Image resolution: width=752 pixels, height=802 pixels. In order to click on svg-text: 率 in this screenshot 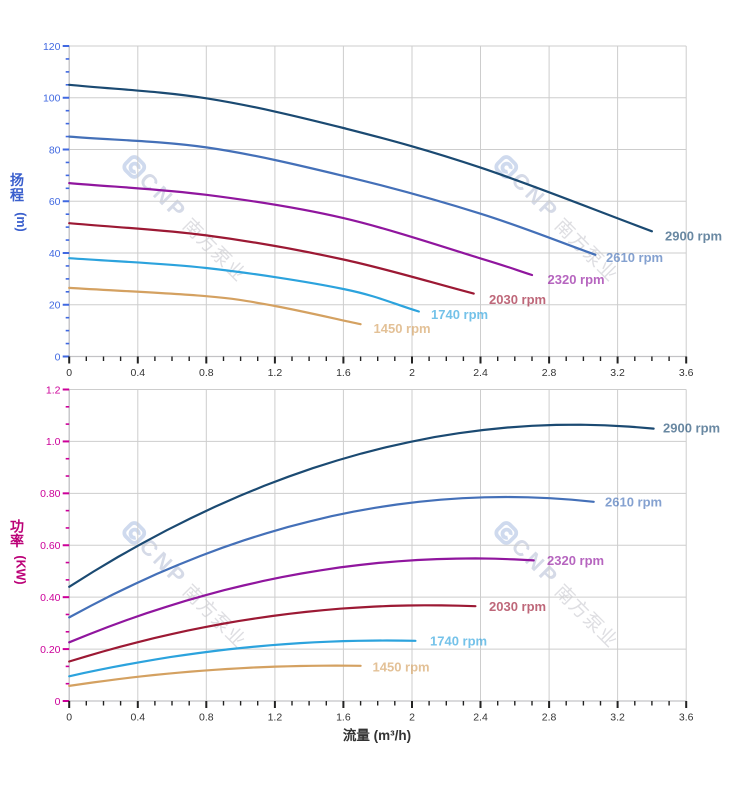, I will do `click(17, 541)`.